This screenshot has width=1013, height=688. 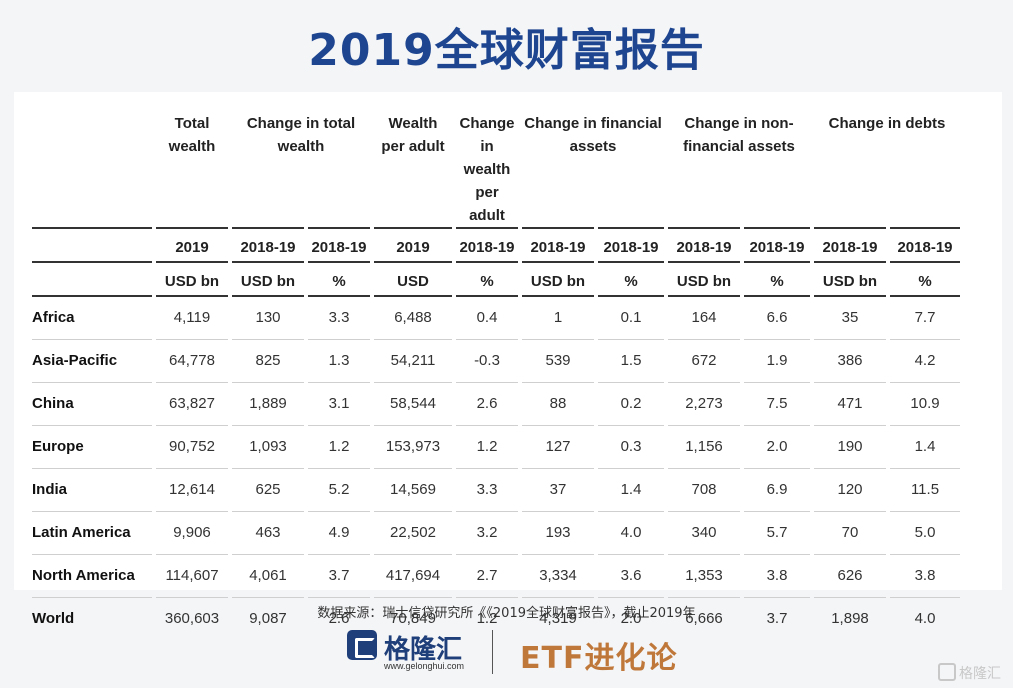 What do you see at coordinates (92, 447) in the screenshot?
I see `region-cell: Europe` at bounding box center [92, 447].